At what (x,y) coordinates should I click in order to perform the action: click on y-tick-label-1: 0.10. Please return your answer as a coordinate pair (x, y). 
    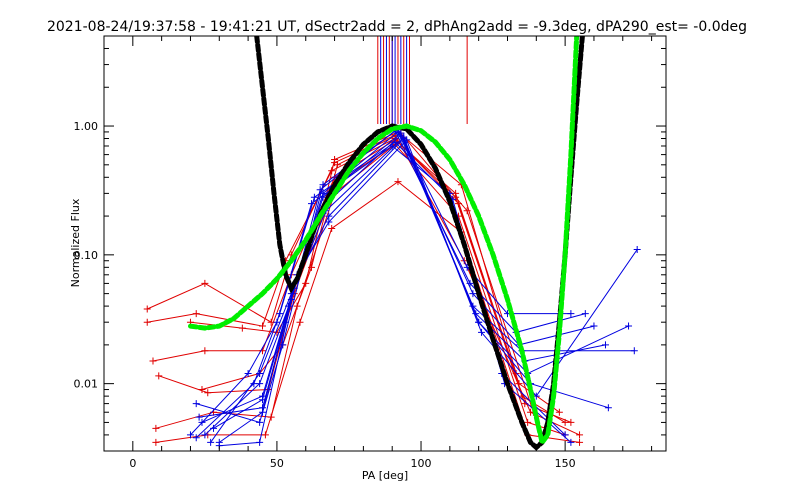
    Looking at the image, I should click on (86, 255).